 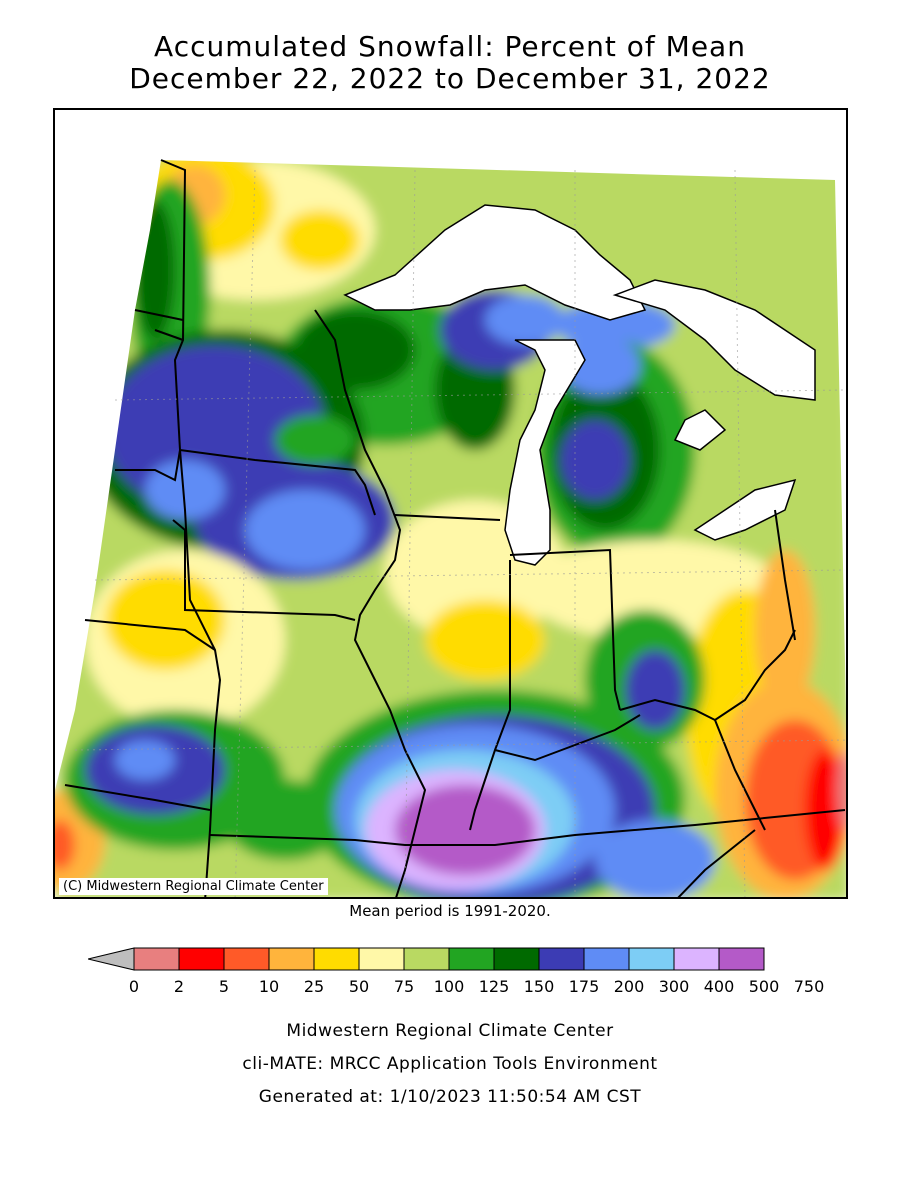 What do you see at coordinates (450, 911) in the screenshot?
I see `mean-period-note: Mean period is 1991-2020.` at bounding box center [450, 911].